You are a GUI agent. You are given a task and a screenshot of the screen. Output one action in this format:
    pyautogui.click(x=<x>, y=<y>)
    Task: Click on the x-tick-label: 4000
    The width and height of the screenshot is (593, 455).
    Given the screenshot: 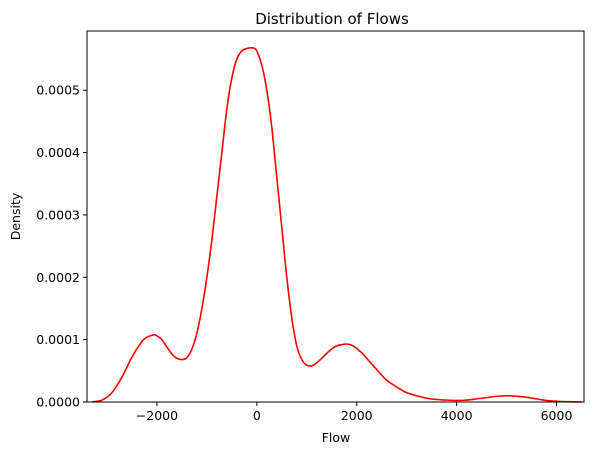 What is the action you would take?
    pyautogui.click(x=457, y=415)
    